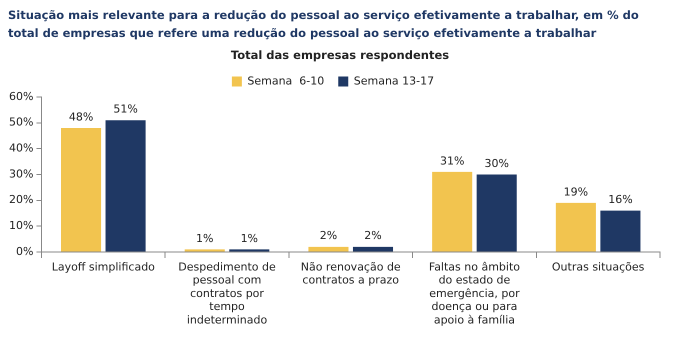  What do you see at coordinates (227, 293) in the screenshot?
I see `x-tick-label: Despedimento de pessoal com contratos por tempo indeterminado` at bounding box center [227, 293].